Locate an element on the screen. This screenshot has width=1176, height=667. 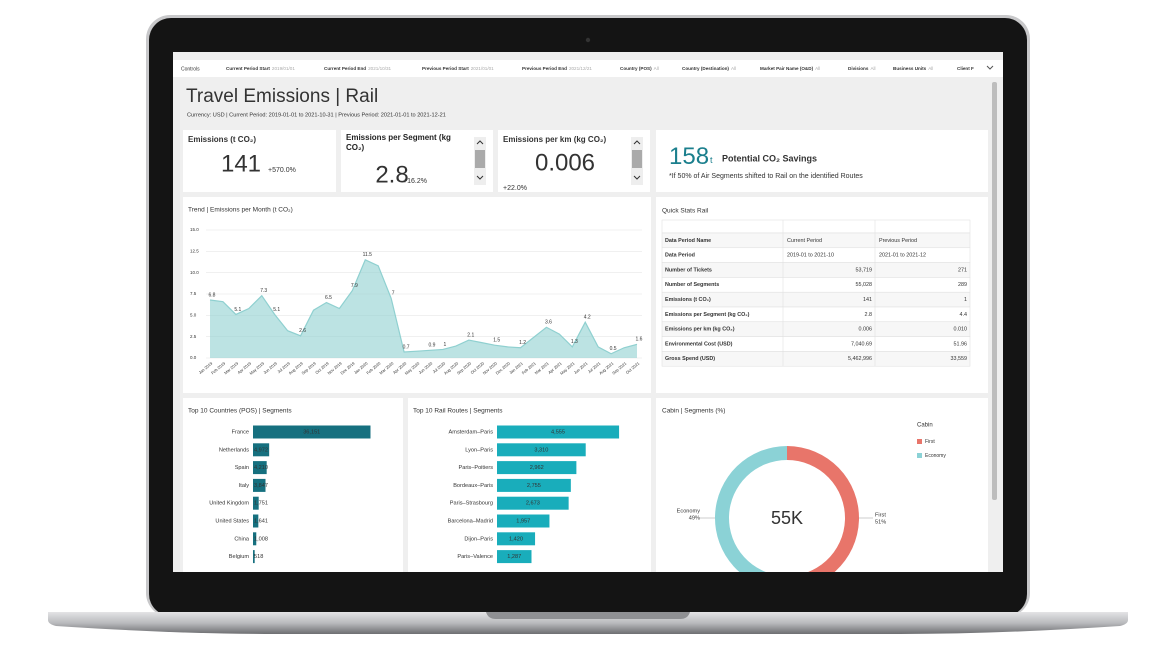
table-cell: 0.006 is located at coordinates (866, 330).